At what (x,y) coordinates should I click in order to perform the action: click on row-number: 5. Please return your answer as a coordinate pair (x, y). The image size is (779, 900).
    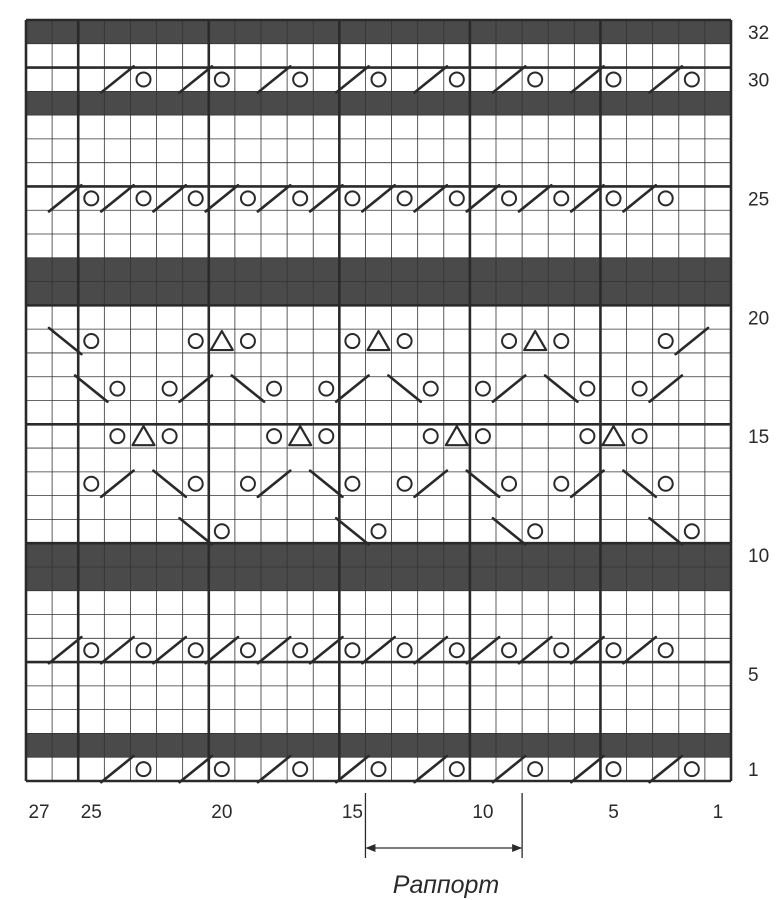
    Looking at the image, I should click on (753, 675).